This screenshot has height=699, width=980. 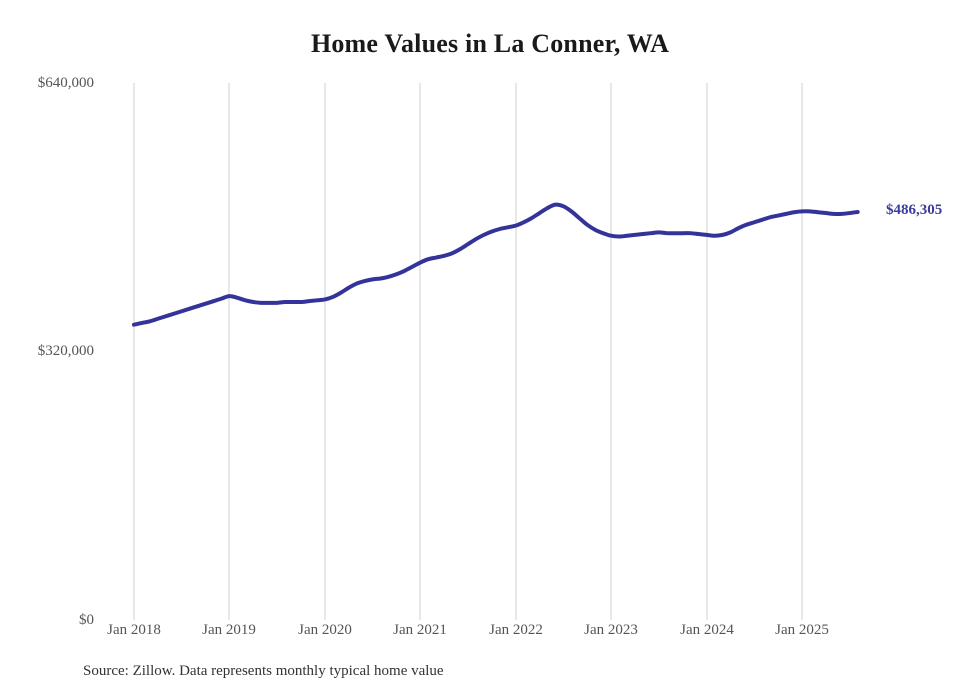 I want to click on end-value-label: $486,305, so click(x=914, y=209).